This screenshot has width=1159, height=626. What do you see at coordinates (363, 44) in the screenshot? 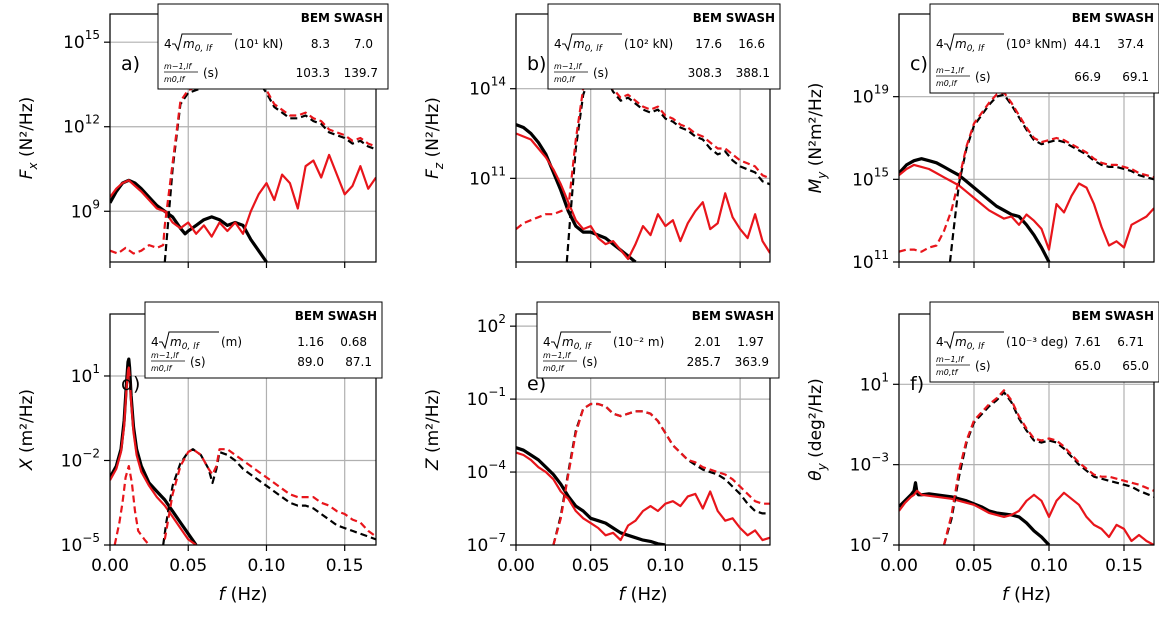
I see `row1-swash-value: 7.0` at bounding box center [363, 44].